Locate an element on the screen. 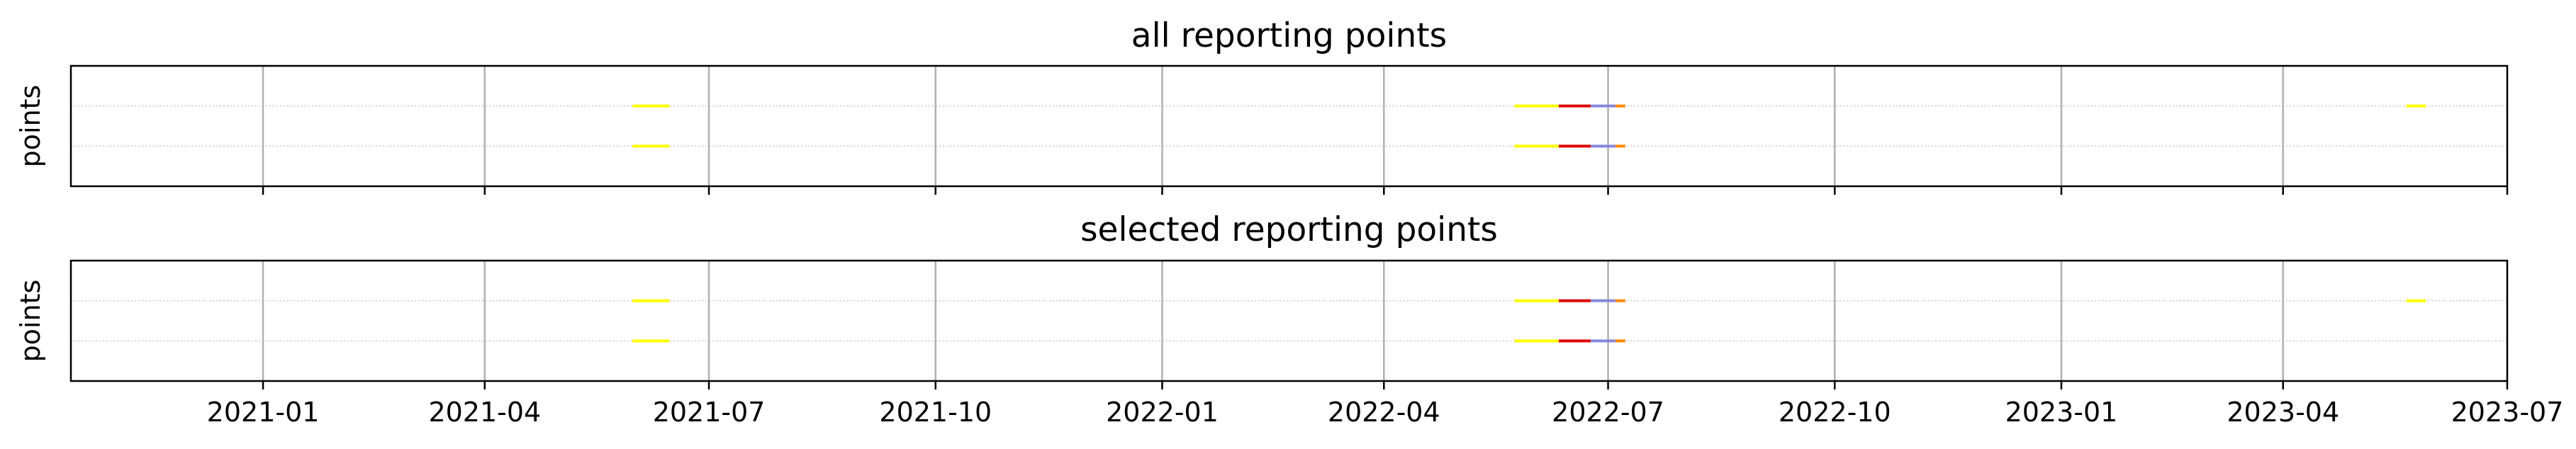  x-tick-label: 2021-10 is located at coordinates (936, 413).